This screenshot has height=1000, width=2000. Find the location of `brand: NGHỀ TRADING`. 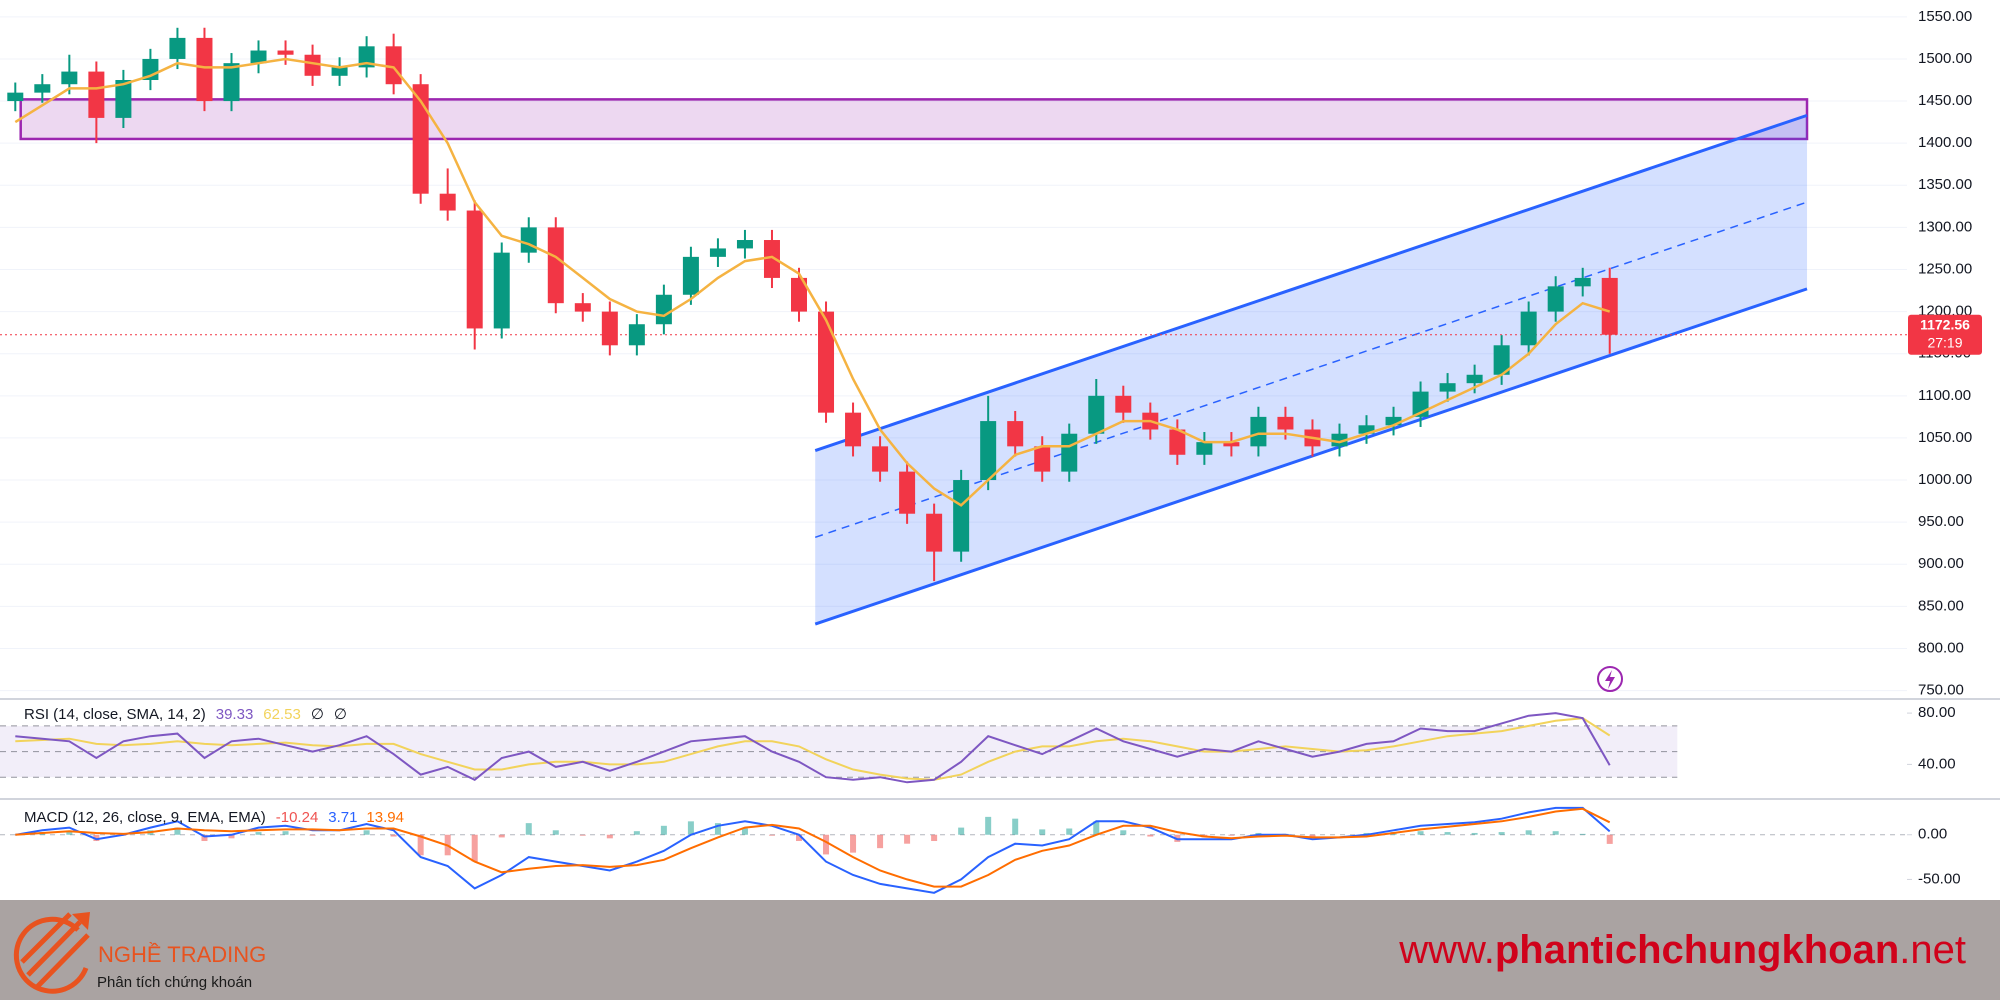

brand: NGHỀ TRADING is located at coordinates (182, 954).